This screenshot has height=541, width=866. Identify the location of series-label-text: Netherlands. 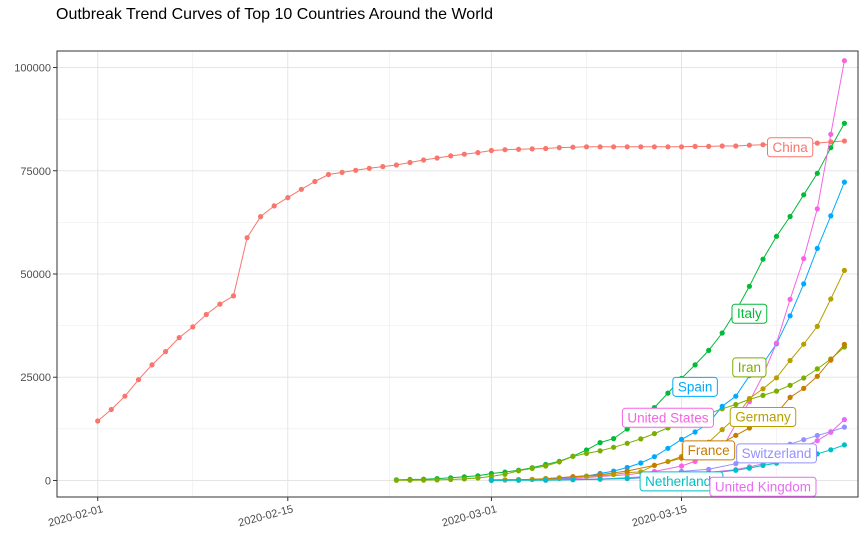
(681, 481).